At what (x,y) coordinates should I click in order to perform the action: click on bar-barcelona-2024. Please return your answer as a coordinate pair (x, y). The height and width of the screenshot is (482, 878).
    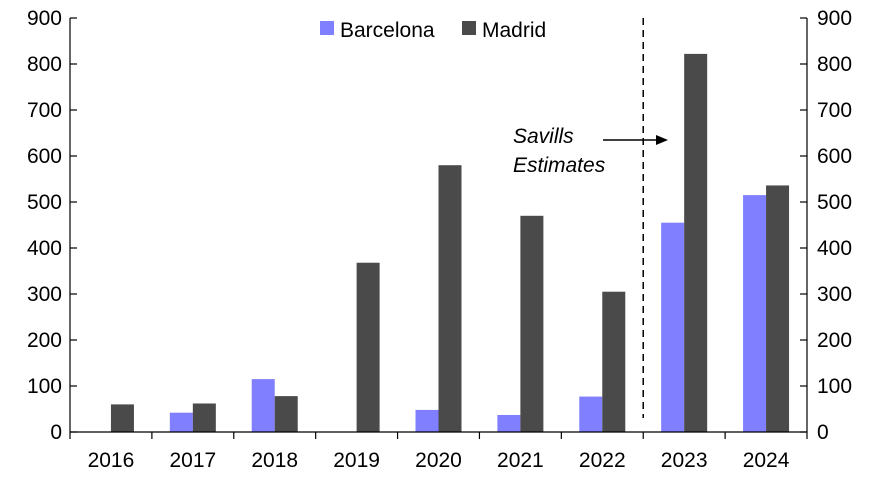
    Looking at the image, I should click on (755, 313).